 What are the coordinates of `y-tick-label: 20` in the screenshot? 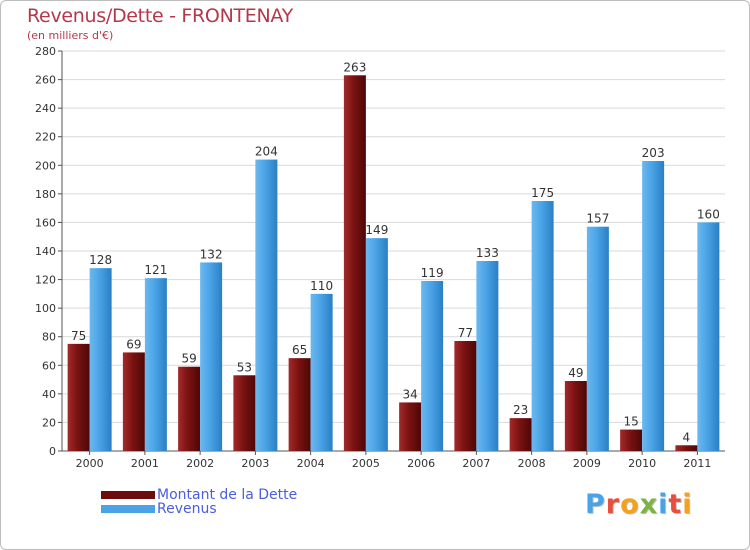 It's located at (49, 422).